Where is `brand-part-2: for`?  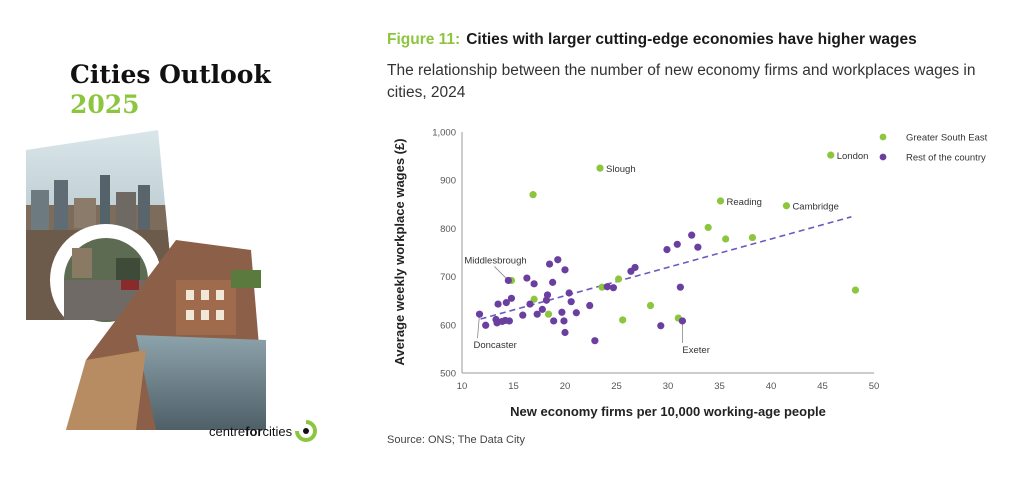 brand-part-2: for is located at coordinates (254, 431).